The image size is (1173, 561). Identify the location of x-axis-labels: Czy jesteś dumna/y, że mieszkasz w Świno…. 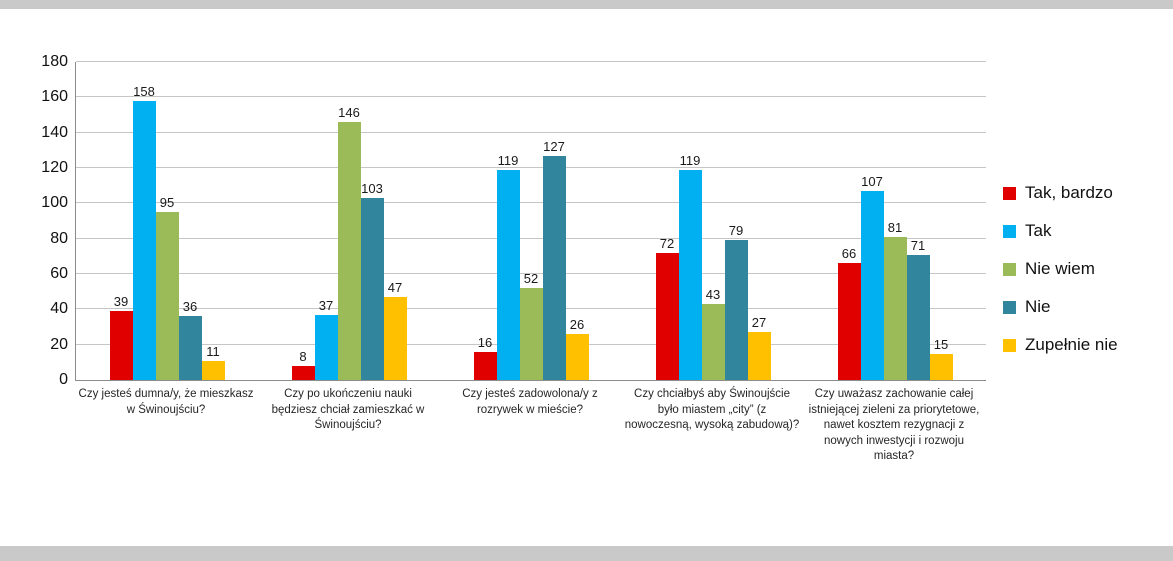
(530, 426).